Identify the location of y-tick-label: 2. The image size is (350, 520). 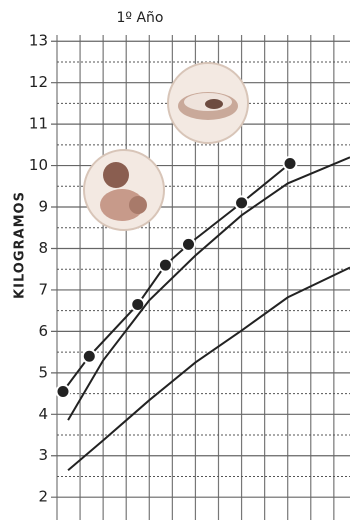
(43, 497).